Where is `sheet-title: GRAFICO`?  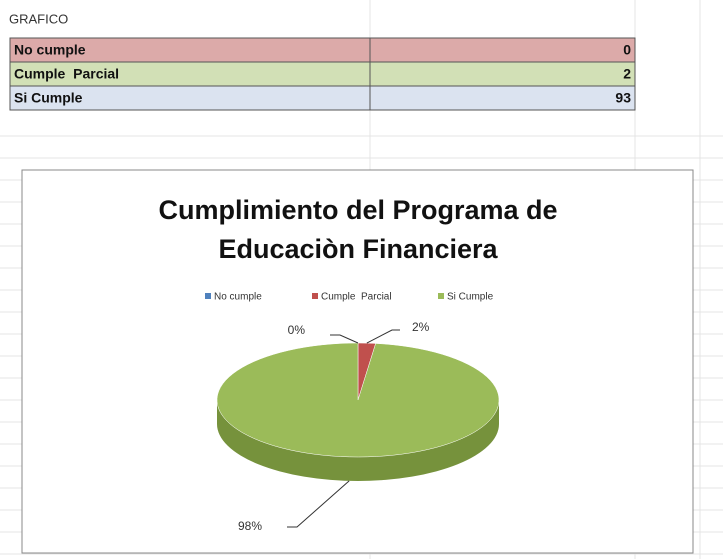 sheet-title: GRAFICO is located at coordinates (38, 18).